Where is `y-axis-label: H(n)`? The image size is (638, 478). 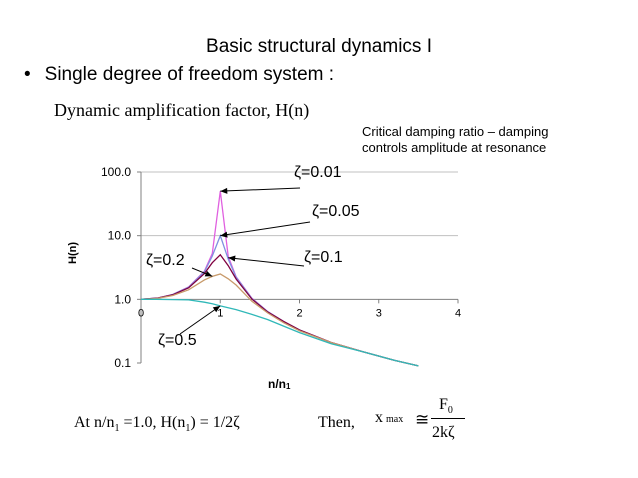
y-axis-label: H(n) is located at coordinates (73, 253).